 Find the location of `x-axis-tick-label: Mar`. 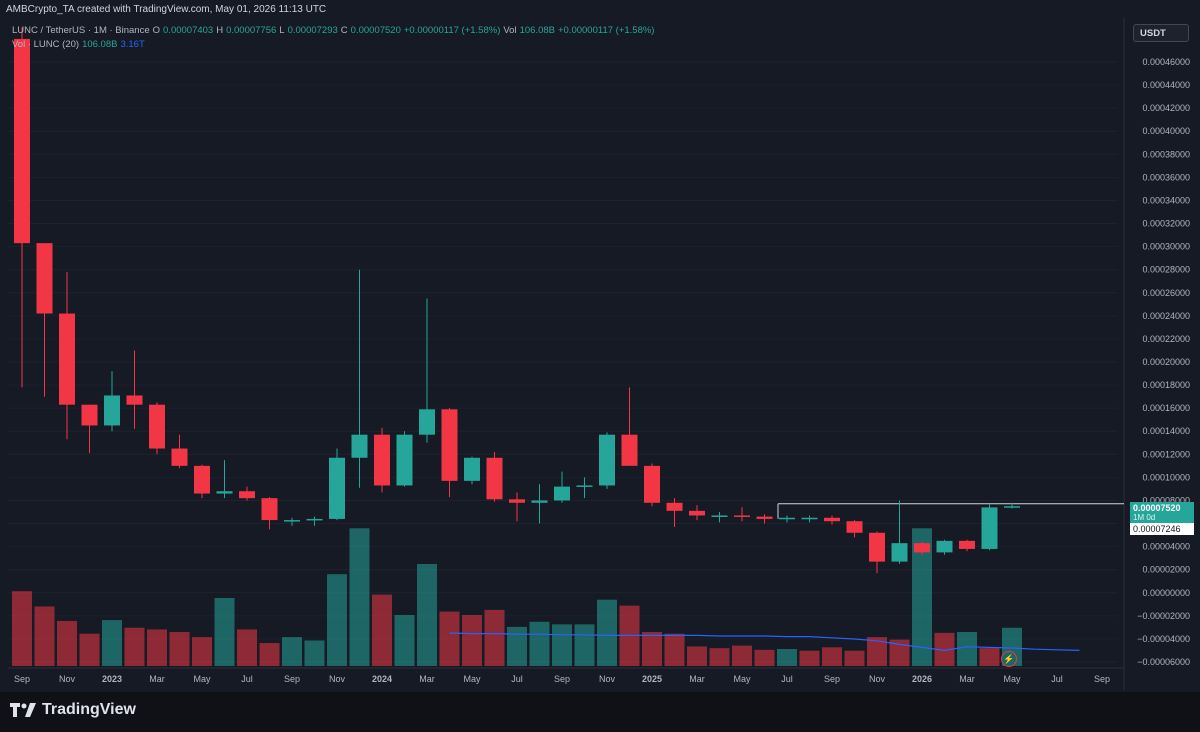

x-axis-tick-label: Mar is located at coordinates (967, 679).